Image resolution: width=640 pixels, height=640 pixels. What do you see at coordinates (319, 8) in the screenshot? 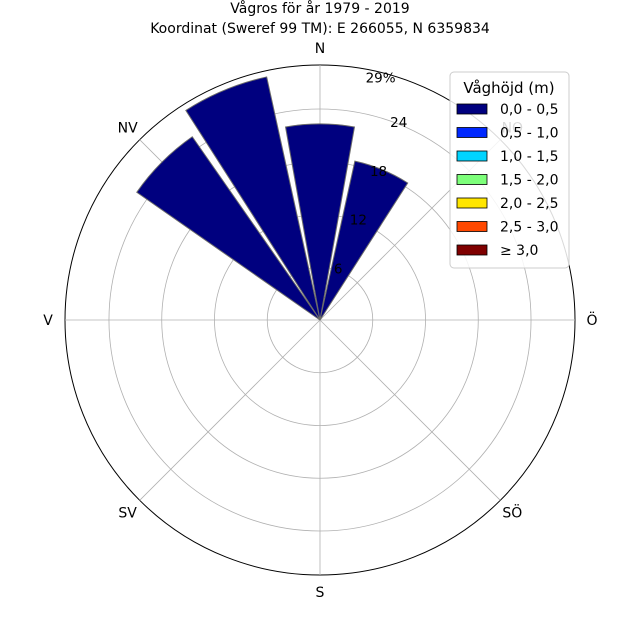
I see `chart-title: Vågros för år 1979 - 2019` at bounding box center [319, 8].